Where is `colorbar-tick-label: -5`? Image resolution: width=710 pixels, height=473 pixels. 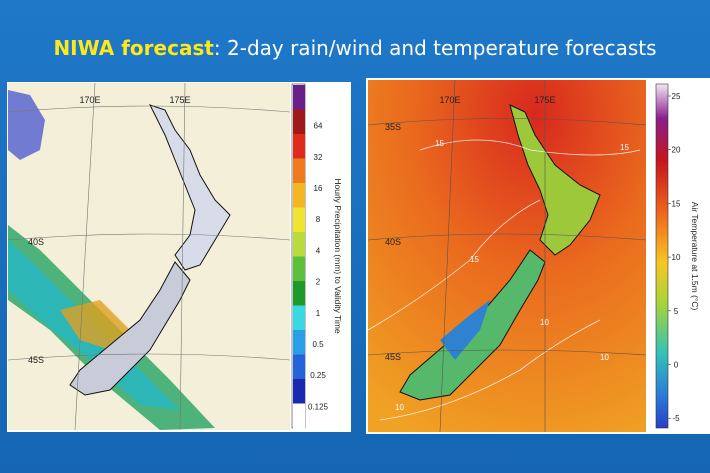
colorbar-tick-label: -5 is located at coordinates (676, 418).